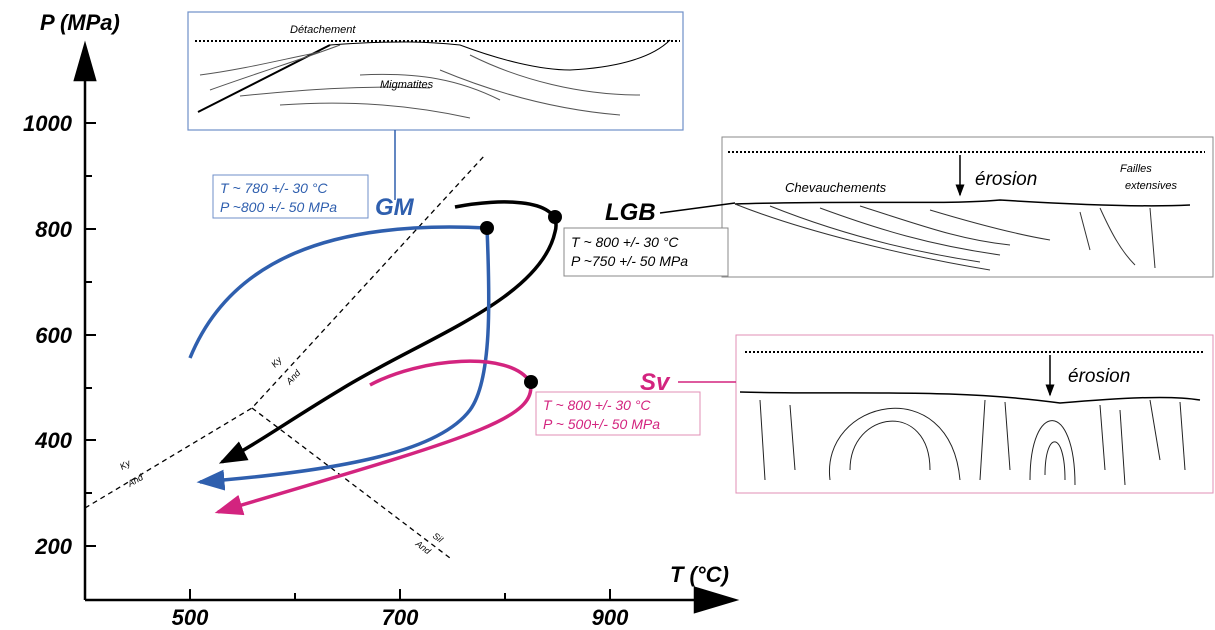 The height and width of the screenshot is (630, 1215). Describe the element at coordinates (437, 79) in the screenshot. I see `gm-sketch` at that location.